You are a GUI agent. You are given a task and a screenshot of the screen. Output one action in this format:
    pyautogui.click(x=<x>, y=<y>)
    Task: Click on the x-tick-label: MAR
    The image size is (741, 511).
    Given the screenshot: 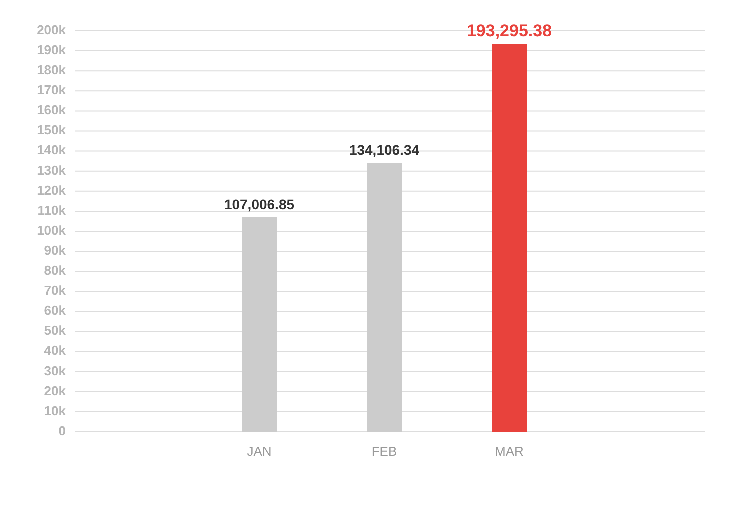 What is the action you would take?
    pyautogui.click(x=509, y=451)
    